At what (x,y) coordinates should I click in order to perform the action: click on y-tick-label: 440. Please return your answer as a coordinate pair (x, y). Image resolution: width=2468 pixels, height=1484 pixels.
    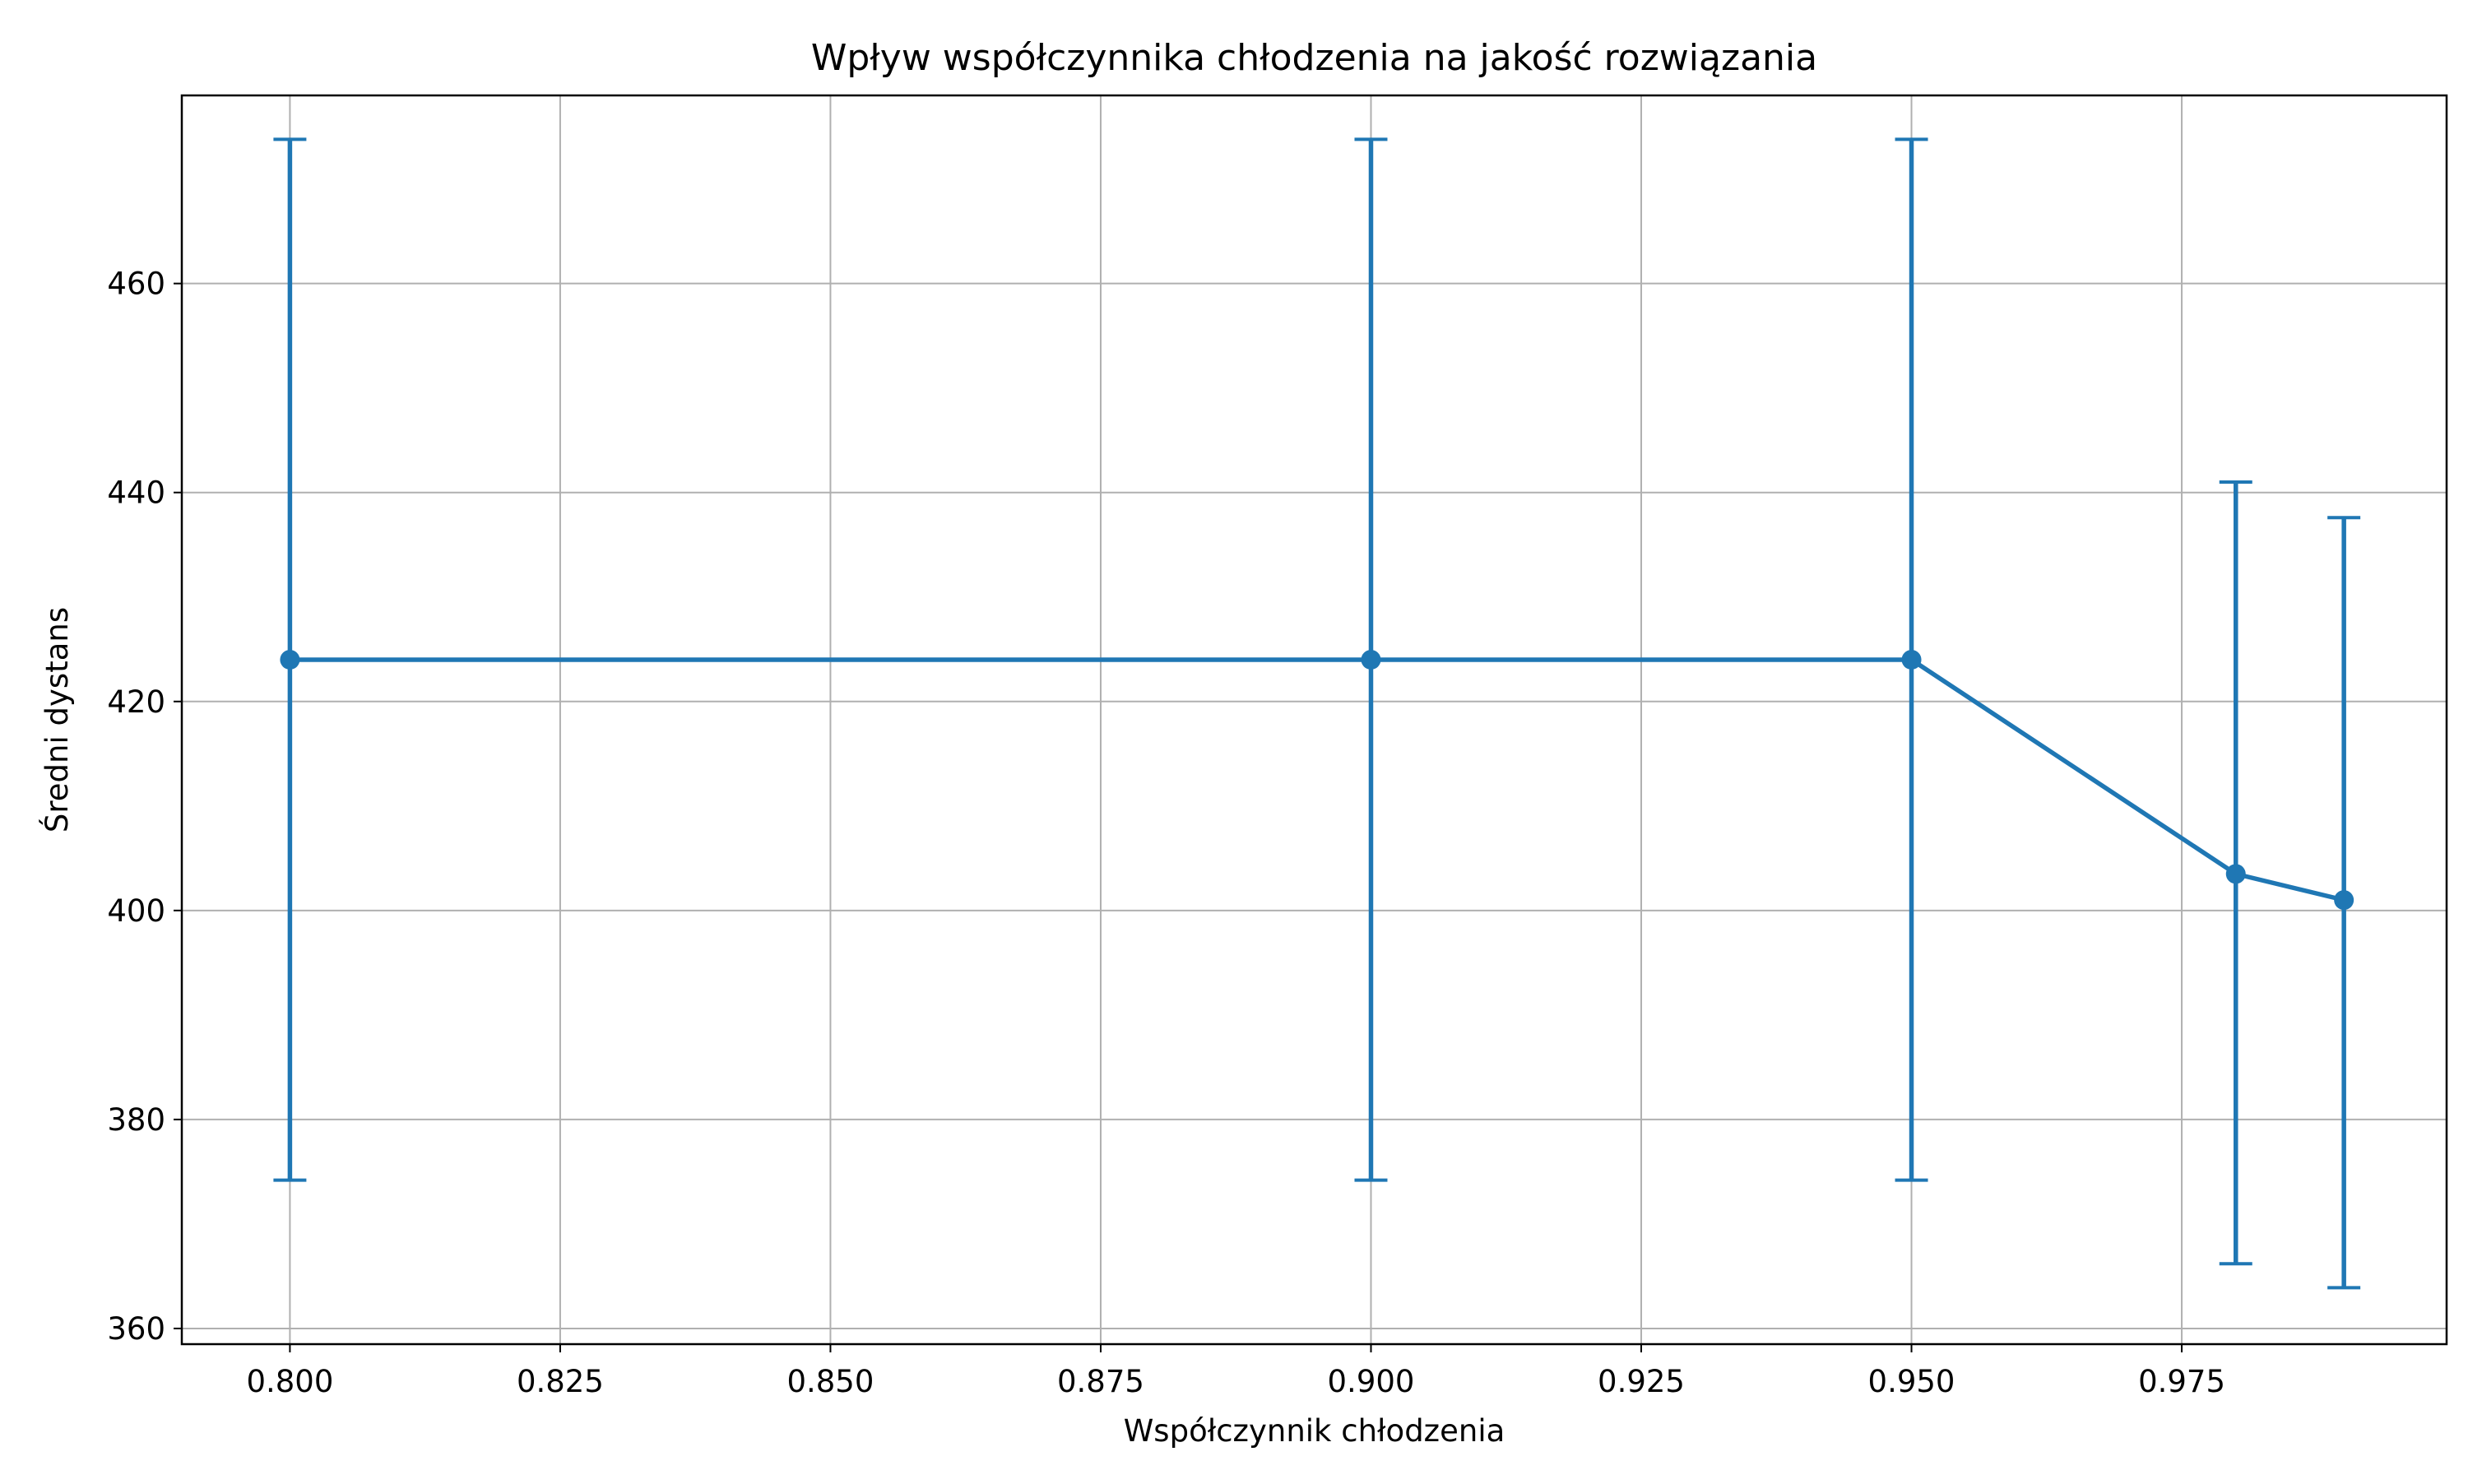
    Looking at the image, I should click on (136, 493).